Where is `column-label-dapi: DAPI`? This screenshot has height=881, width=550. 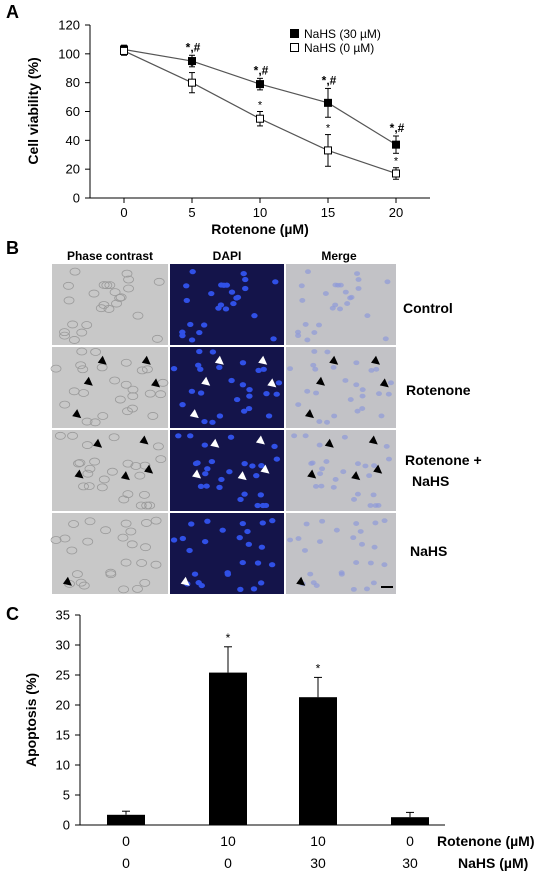 column-label-dapi: DAPI is located at coordinates (227, 256).